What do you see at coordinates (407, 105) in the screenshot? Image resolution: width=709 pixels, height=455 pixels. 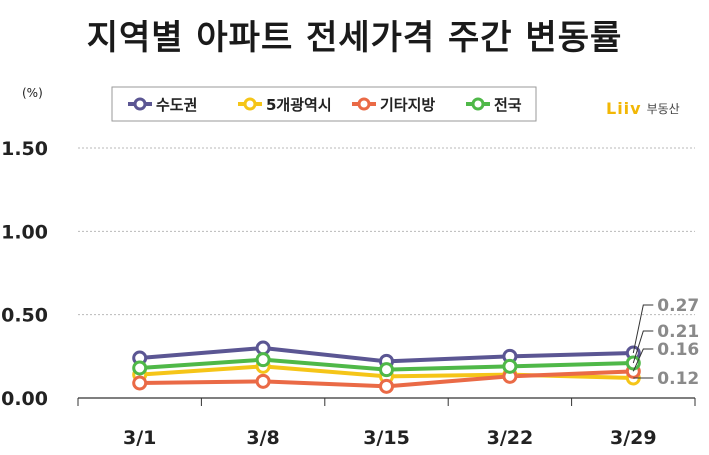 I see `legend-label: 기타지방` at bounding box center [407, 105].